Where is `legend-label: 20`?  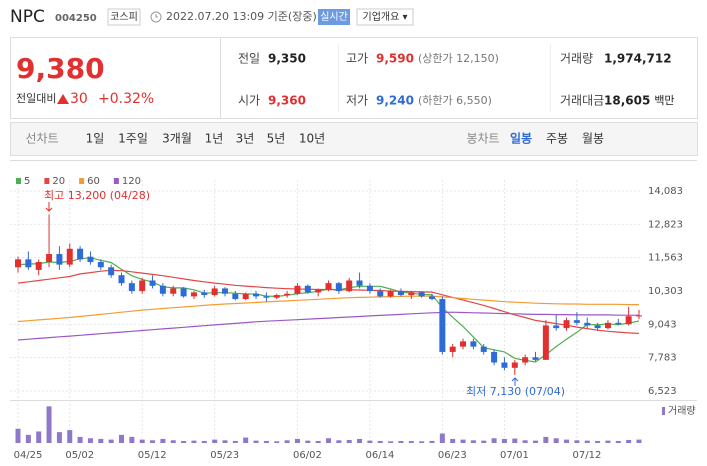
legend-label: 20 is located at coordinates (58, 181).